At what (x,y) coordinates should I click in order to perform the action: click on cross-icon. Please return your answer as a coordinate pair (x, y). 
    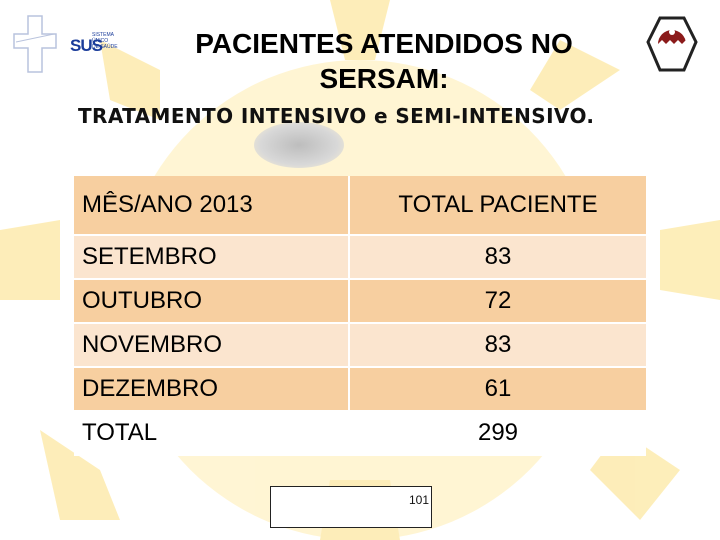
    Looking at the image, I should click on (35, 44).